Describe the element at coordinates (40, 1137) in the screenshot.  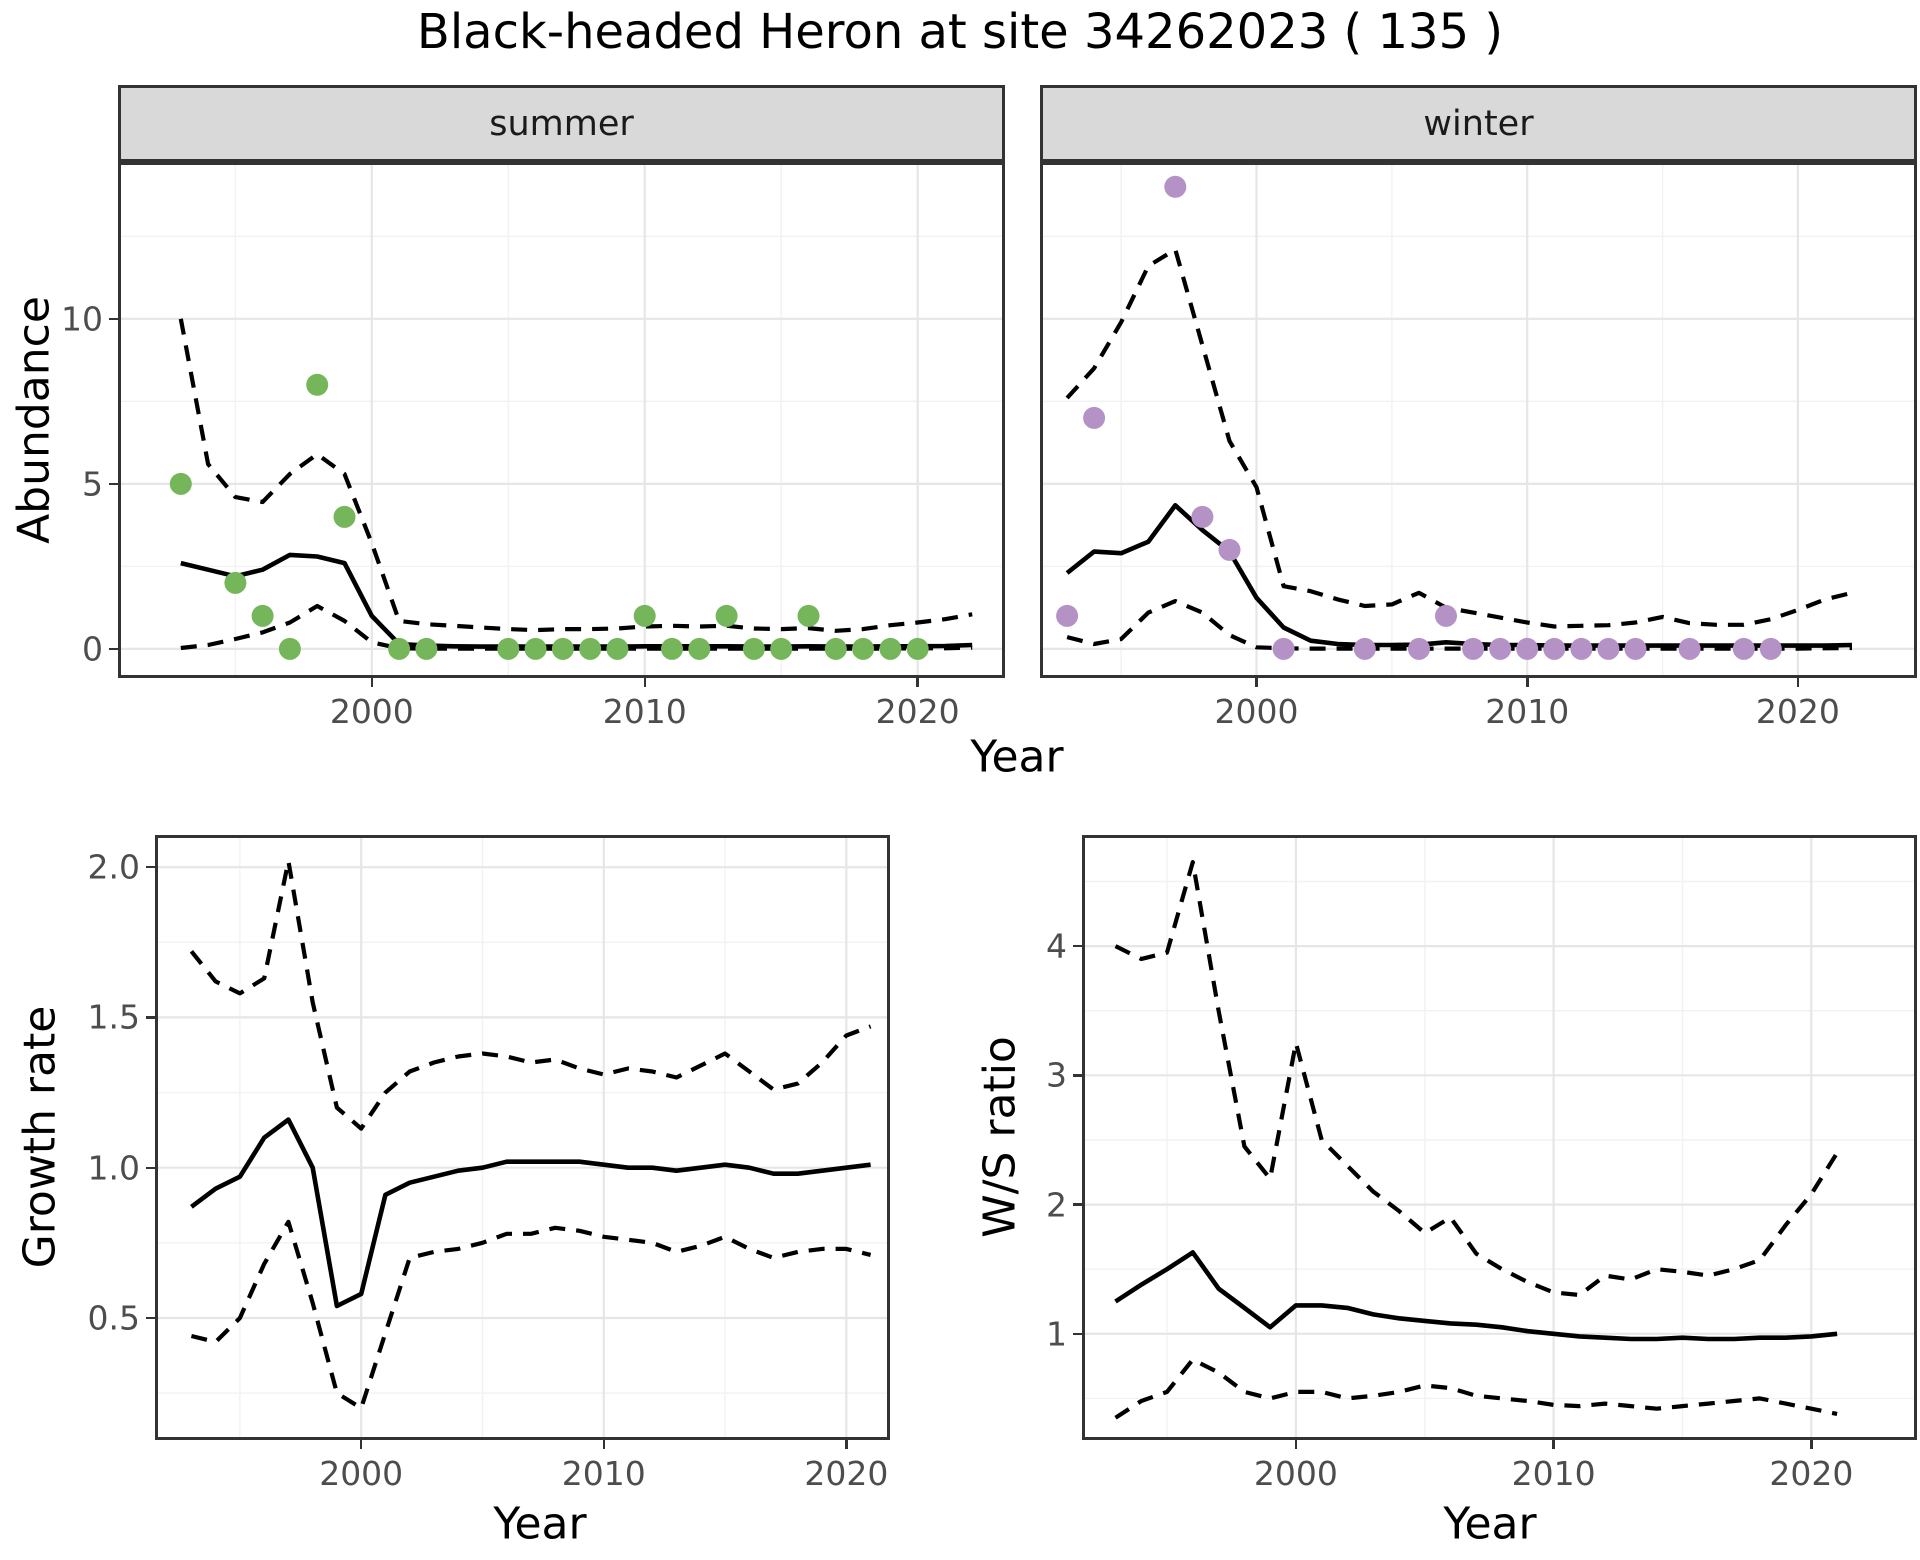
I see `y-axis-title-growth: Growth rate` at that location.